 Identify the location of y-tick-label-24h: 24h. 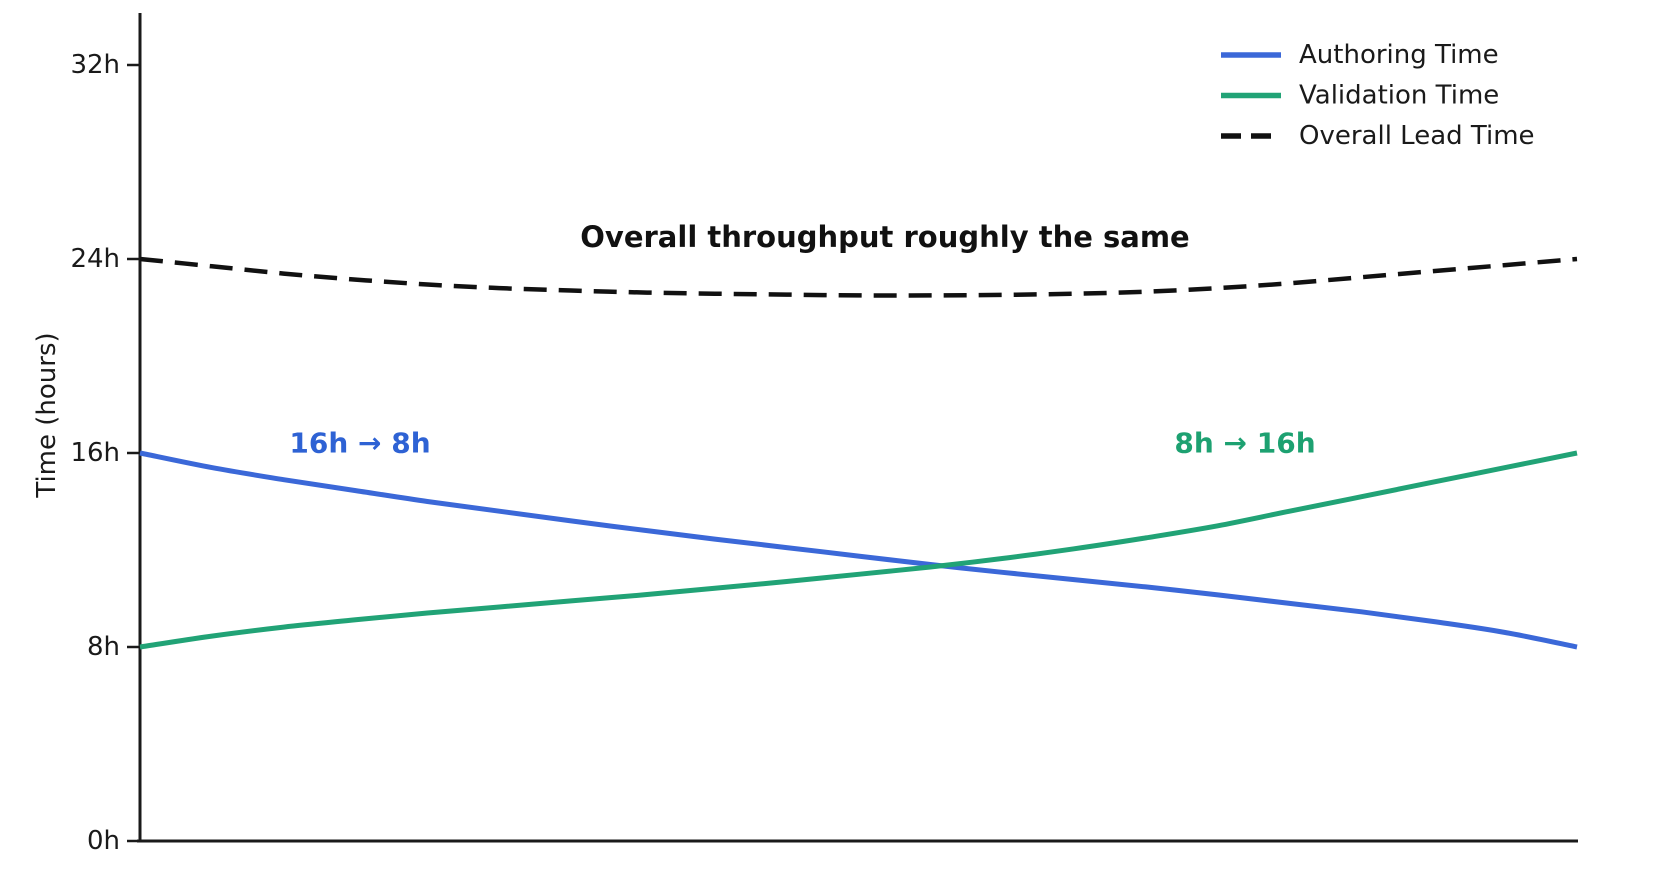
(95, 259).